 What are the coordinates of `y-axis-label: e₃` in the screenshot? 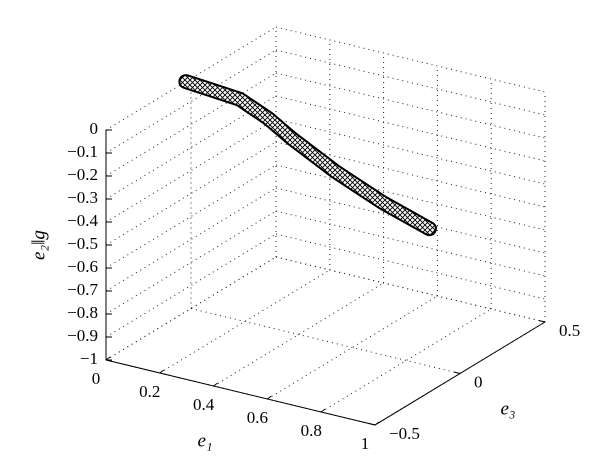 It's located at (507, 408).